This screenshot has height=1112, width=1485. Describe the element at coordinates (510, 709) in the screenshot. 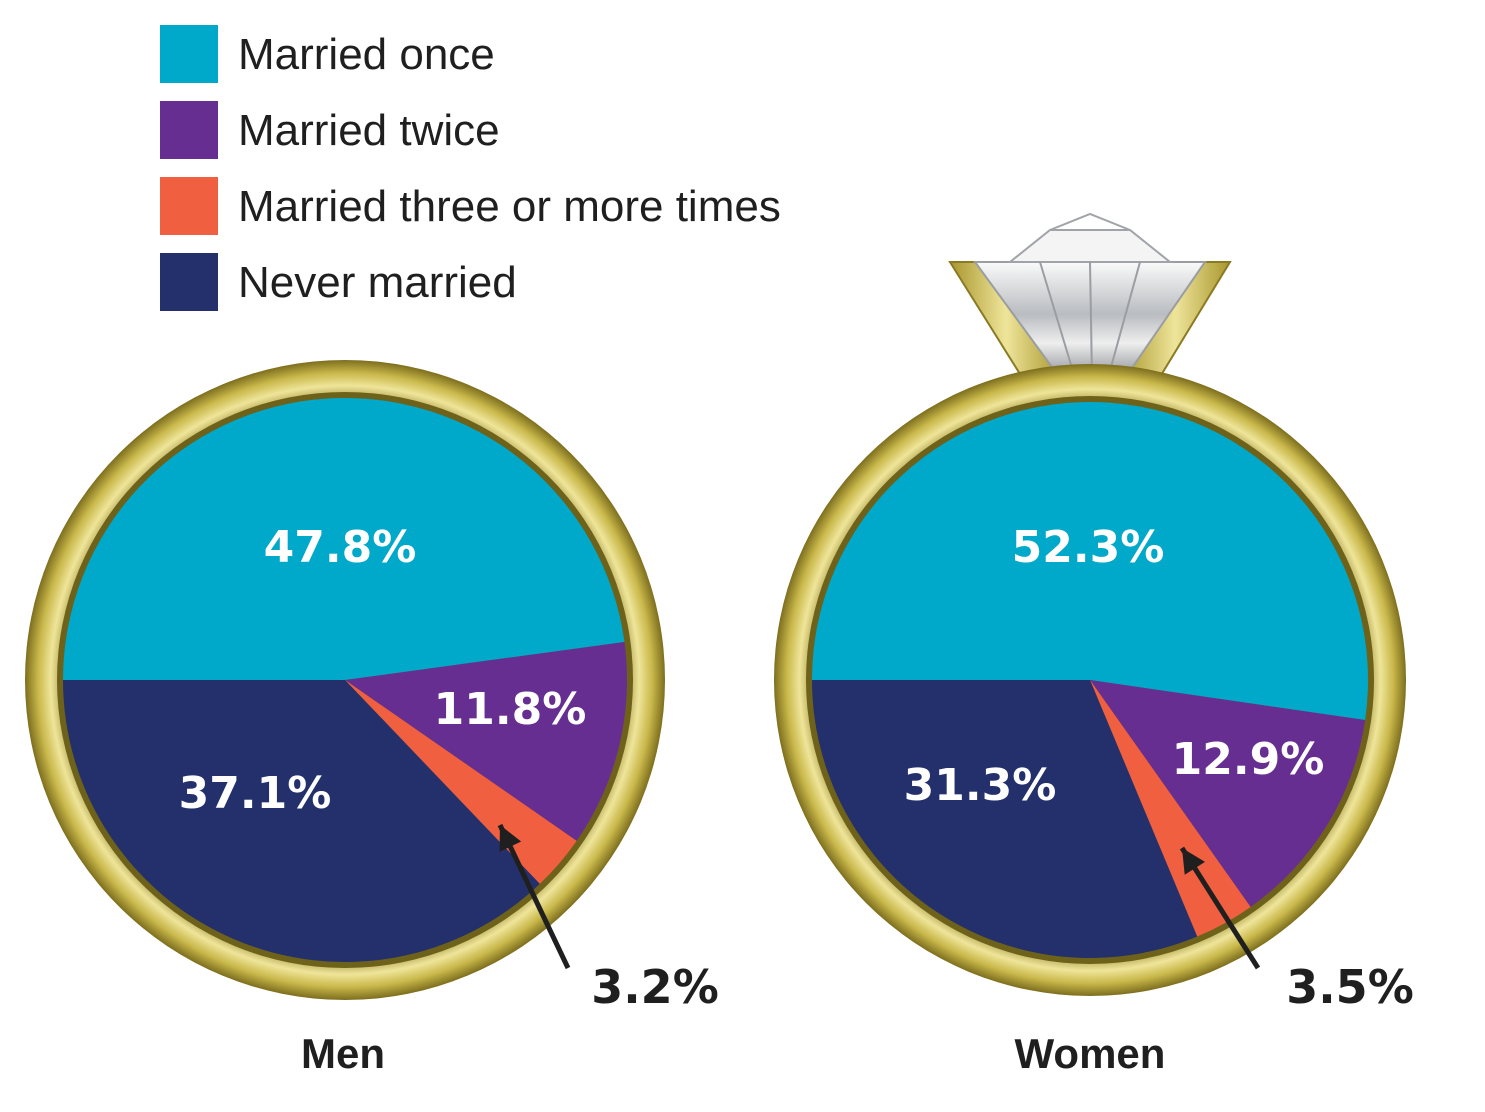

I see `data-label: 11.8%` at that location.